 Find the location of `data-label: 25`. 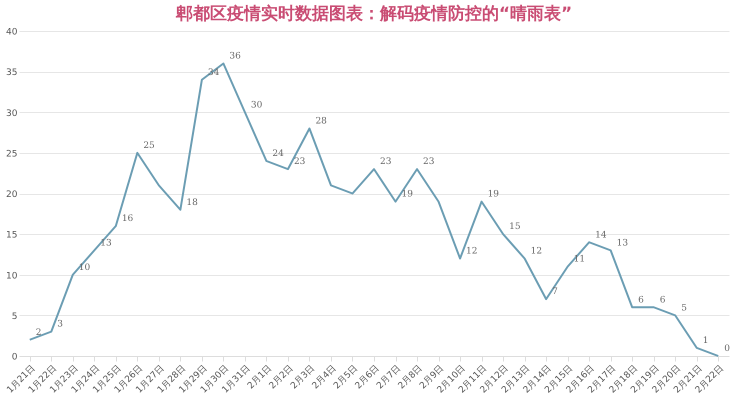

data-label: 25 is located at coordinates (149, 145).